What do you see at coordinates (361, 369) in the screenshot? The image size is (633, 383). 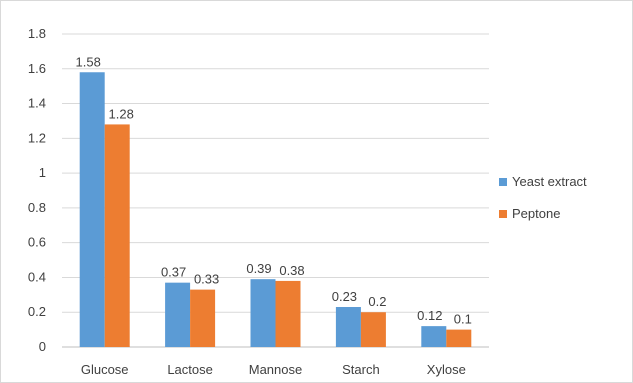 I see `x-tick-label: Starch` at bounding box center [361, 369].